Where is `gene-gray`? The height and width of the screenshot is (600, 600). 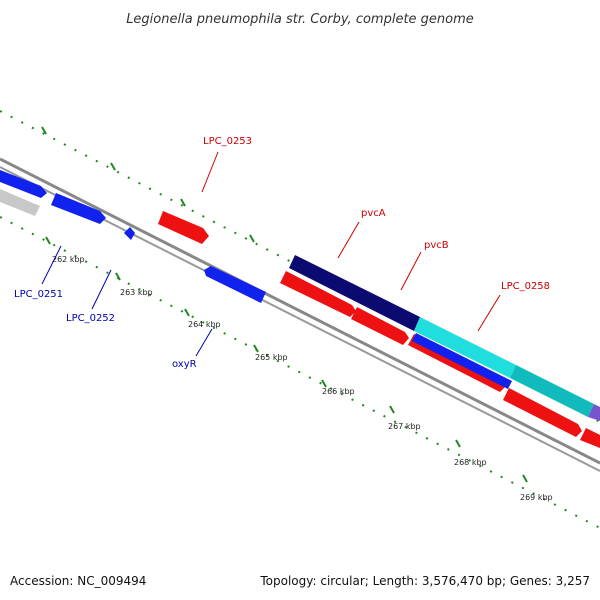
gene-gray is located at coordinates (20, 202).